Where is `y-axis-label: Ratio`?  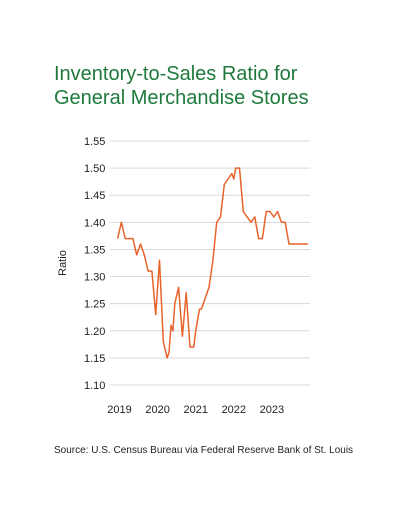 y-axis-label: Ratio is located at coordinates (63, 263).